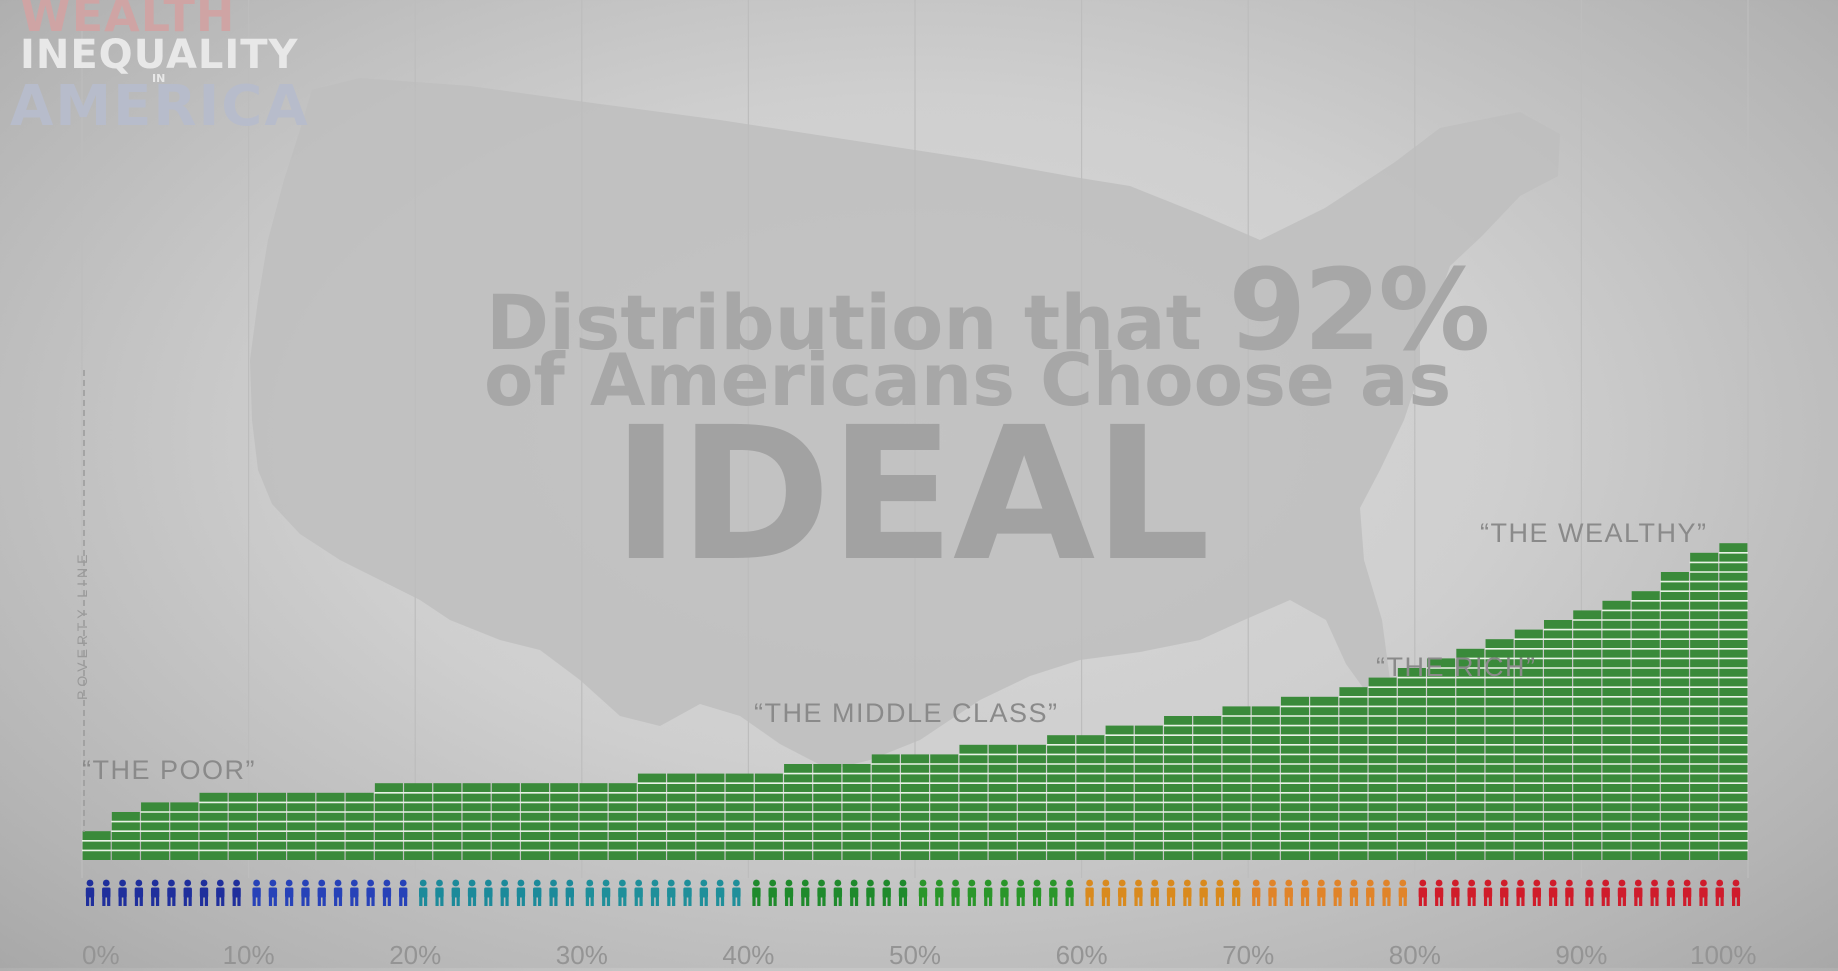 The height and width of the screenshot is (971, 1838). What do you see at coordinates (913, 892) in the screenshot?
I see `population-people-icons` at bounding box center [913, 892].